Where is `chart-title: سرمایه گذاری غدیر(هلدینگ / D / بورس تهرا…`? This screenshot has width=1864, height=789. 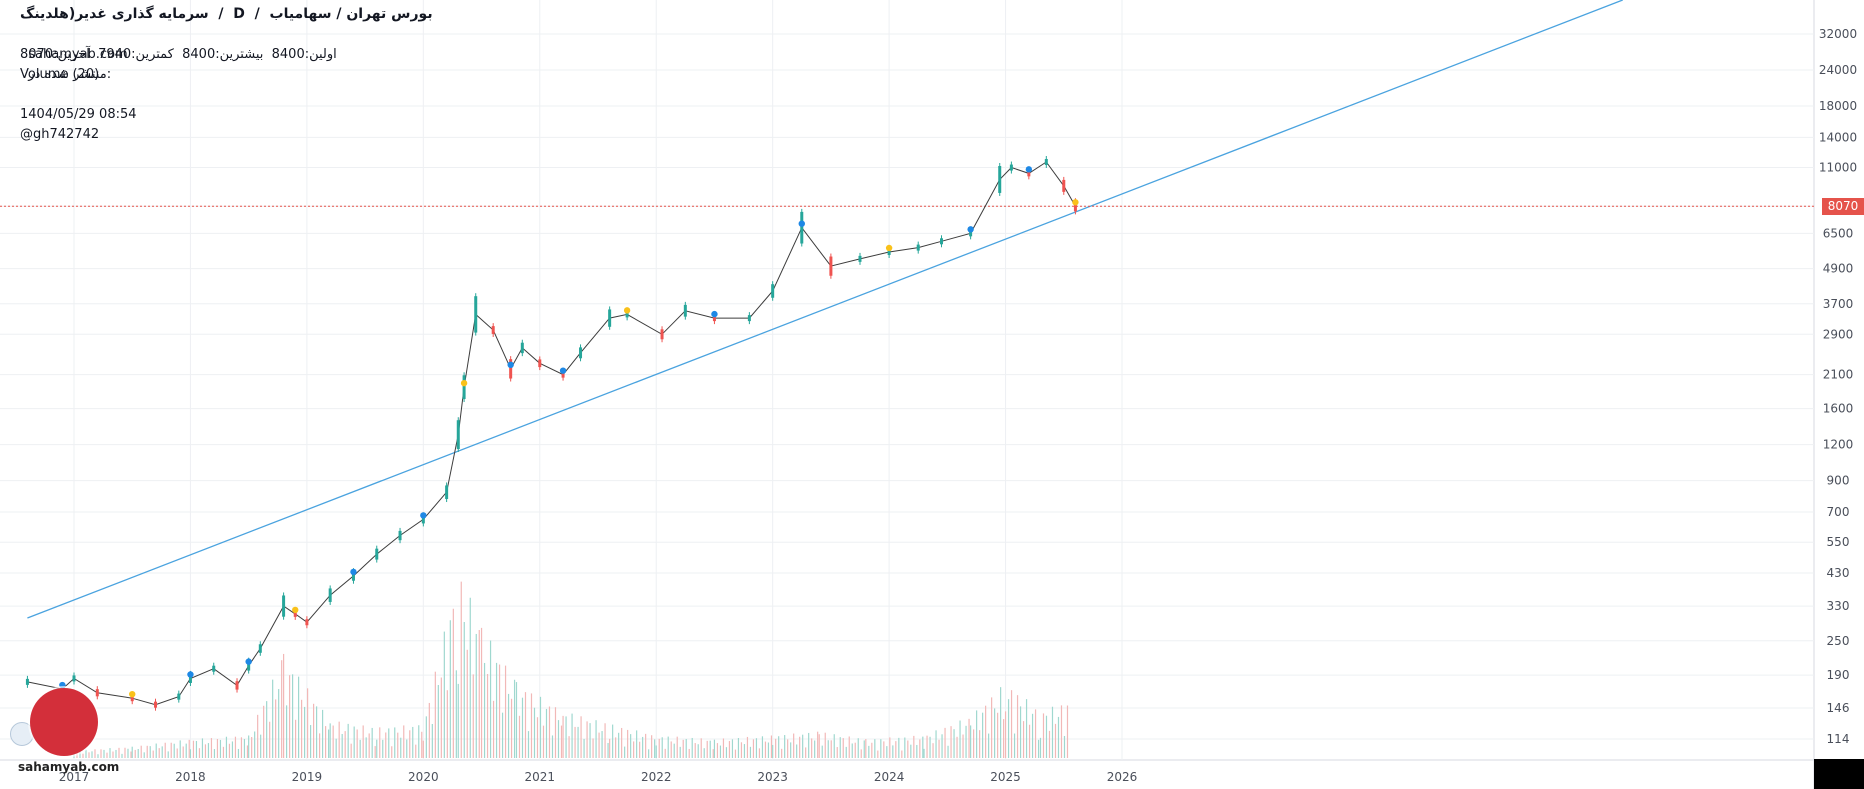 chart-title: سرمایه گذاری غدیر(هلدینگ / D / بورس تهرا… is located at coordinates (226, 14).